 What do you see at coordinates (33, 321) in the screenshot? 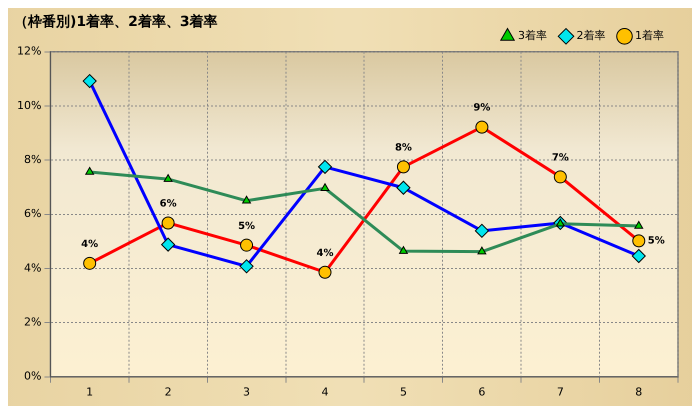
I see `y-tick-label: 2%` at bounding box center [33, 321].